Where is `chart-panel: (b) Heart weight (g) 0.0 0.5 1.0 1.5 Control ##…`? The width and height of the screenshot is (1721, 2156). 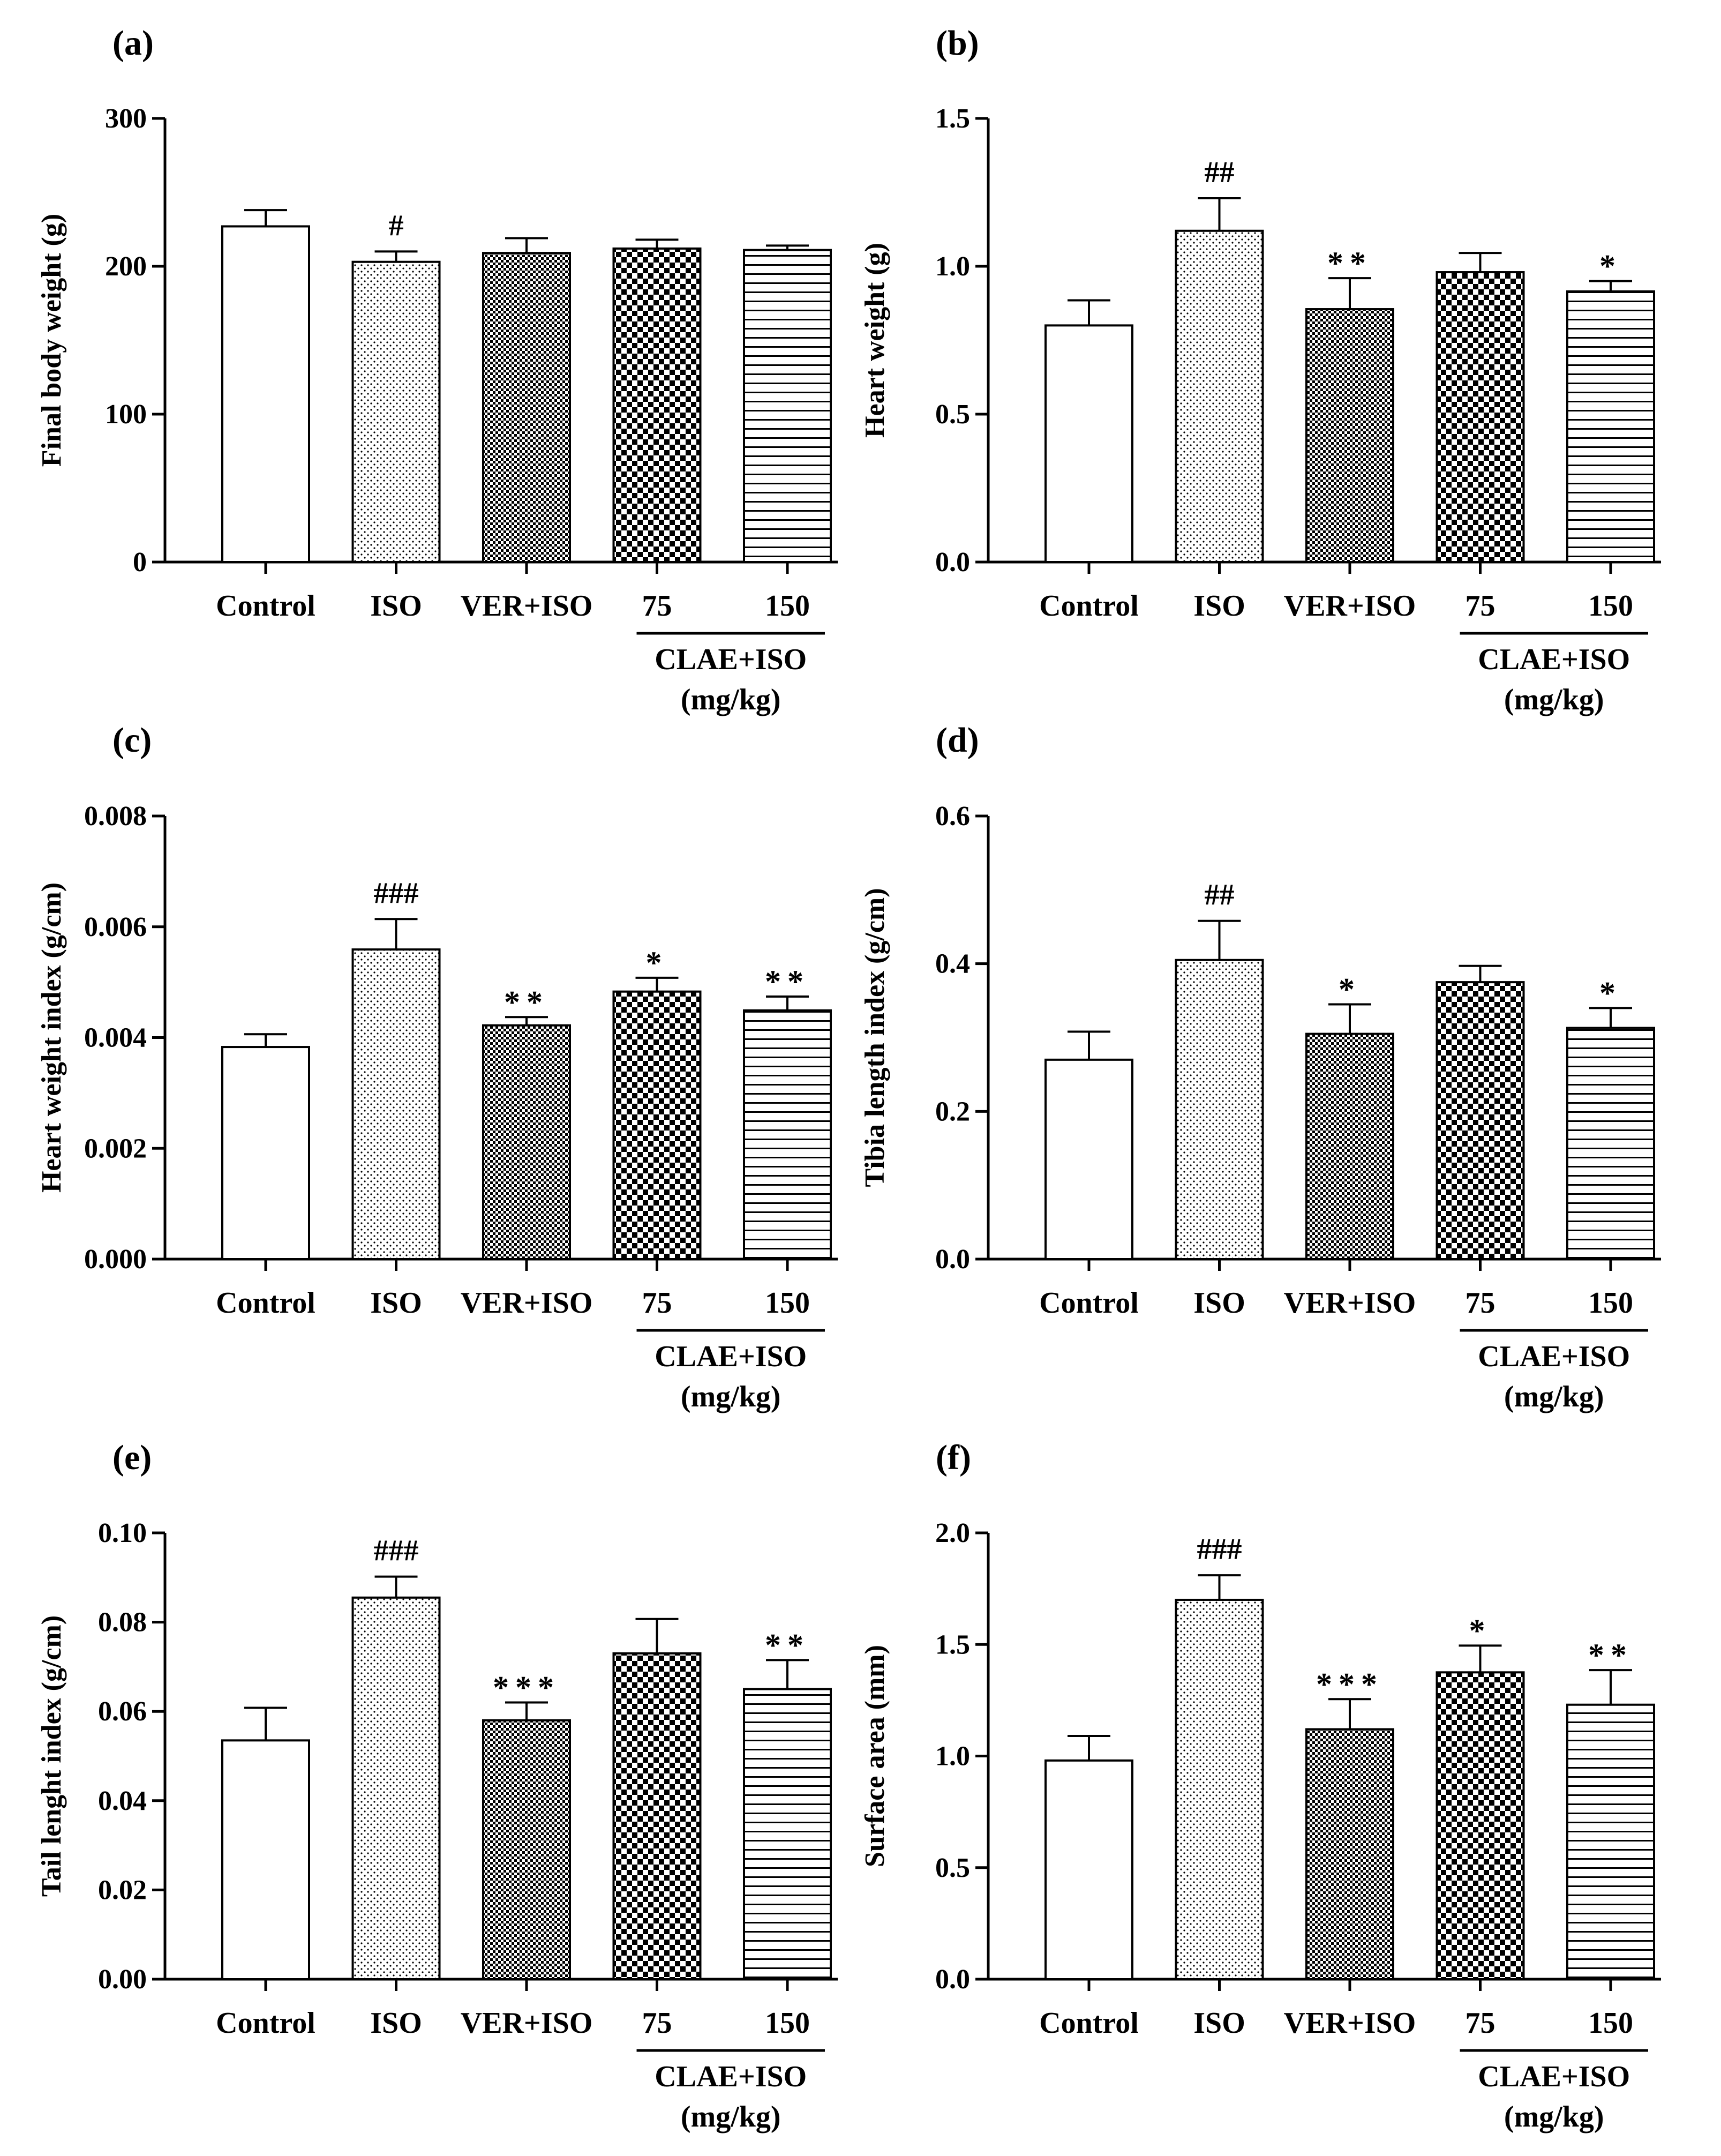 chart-panel: (b) Heart weight (g) 0.0 0.5 1.0 1.5 Control ##… is located at coordinates (1260, 370).